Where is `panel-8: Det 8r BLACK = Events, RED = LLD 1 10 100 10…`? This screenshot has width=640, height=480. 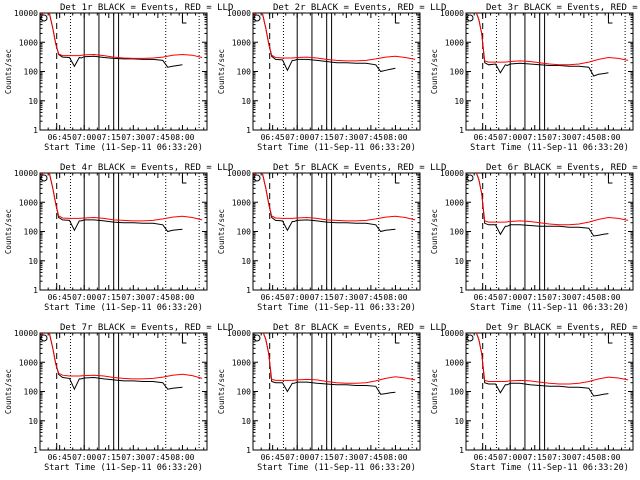 panel-8: Det 8r BLACK = Events, RED = LLD 1 10 100 10… is located at coordinates (331, 398).